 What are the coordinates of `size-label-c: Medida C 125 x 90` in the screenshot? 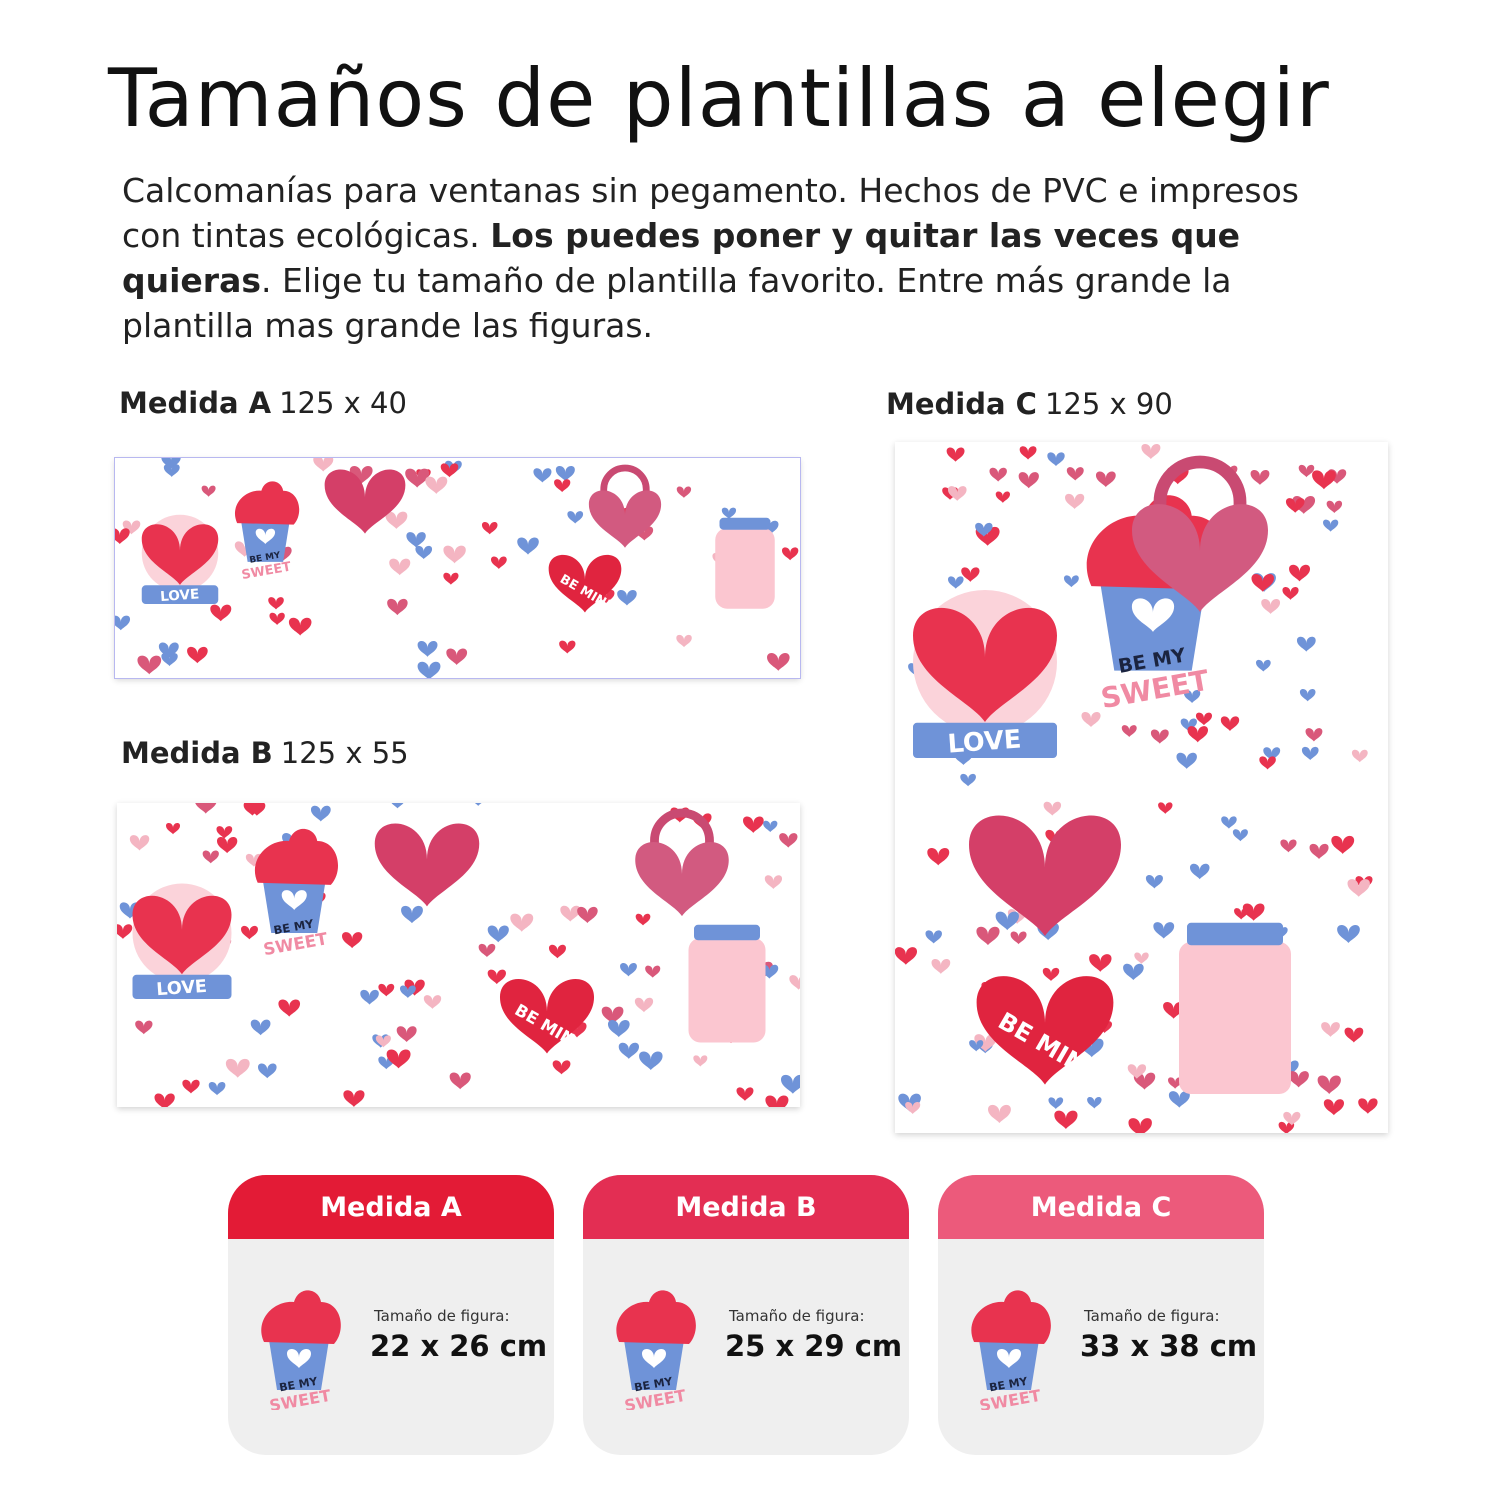 It's located at (1029, 404).